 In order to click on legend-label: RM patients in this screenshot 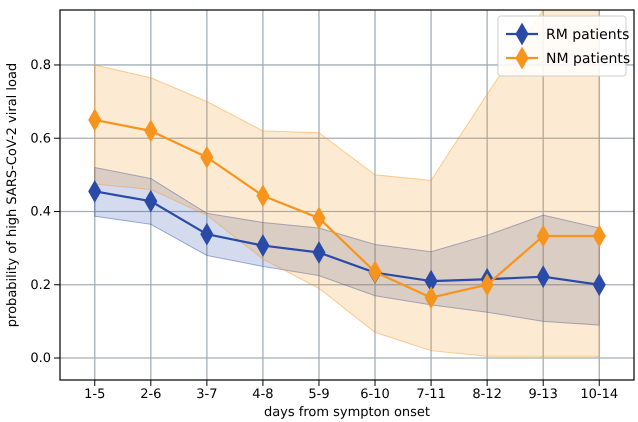, I will do `click(588, 35)`.